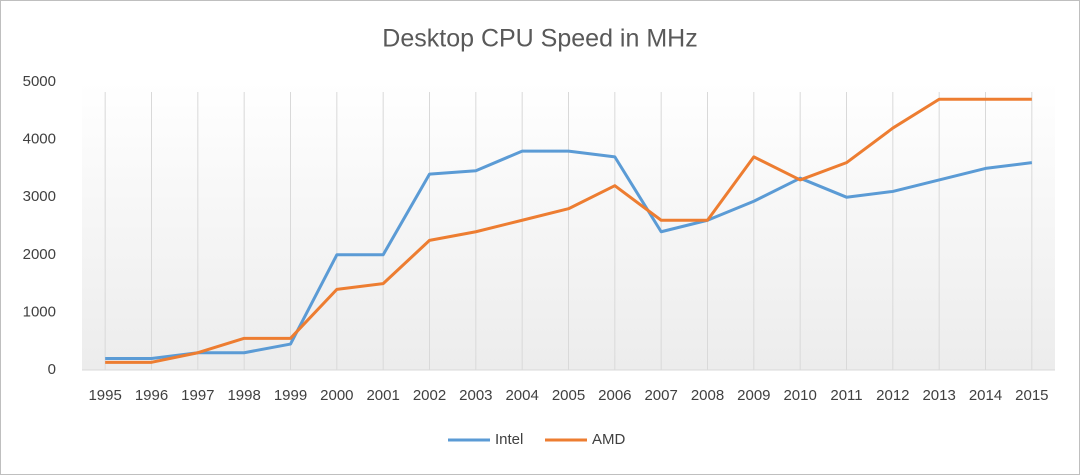 This screenshot has height=475, width=1080. What do you see at coordinates (568, 395) in the screenshot?
I see `x-tick-label: 2005` at bounding box center [568, 395].